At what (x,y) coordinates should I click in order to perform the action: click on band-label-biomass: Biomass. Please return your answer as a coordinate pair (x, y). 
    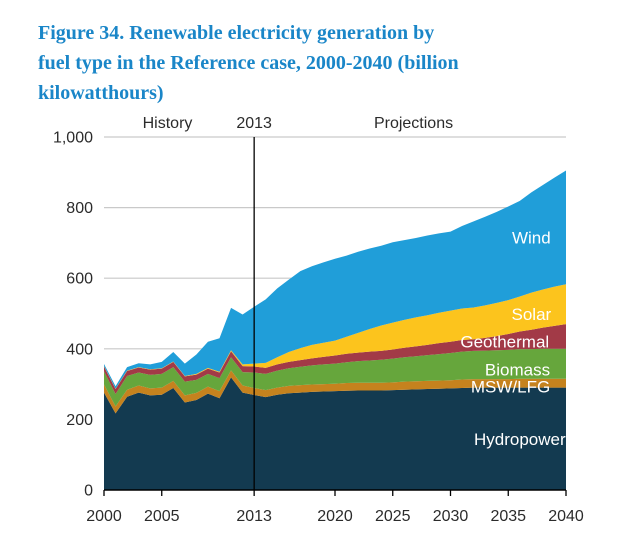
    Looking at the image, I should click on (517, 370).